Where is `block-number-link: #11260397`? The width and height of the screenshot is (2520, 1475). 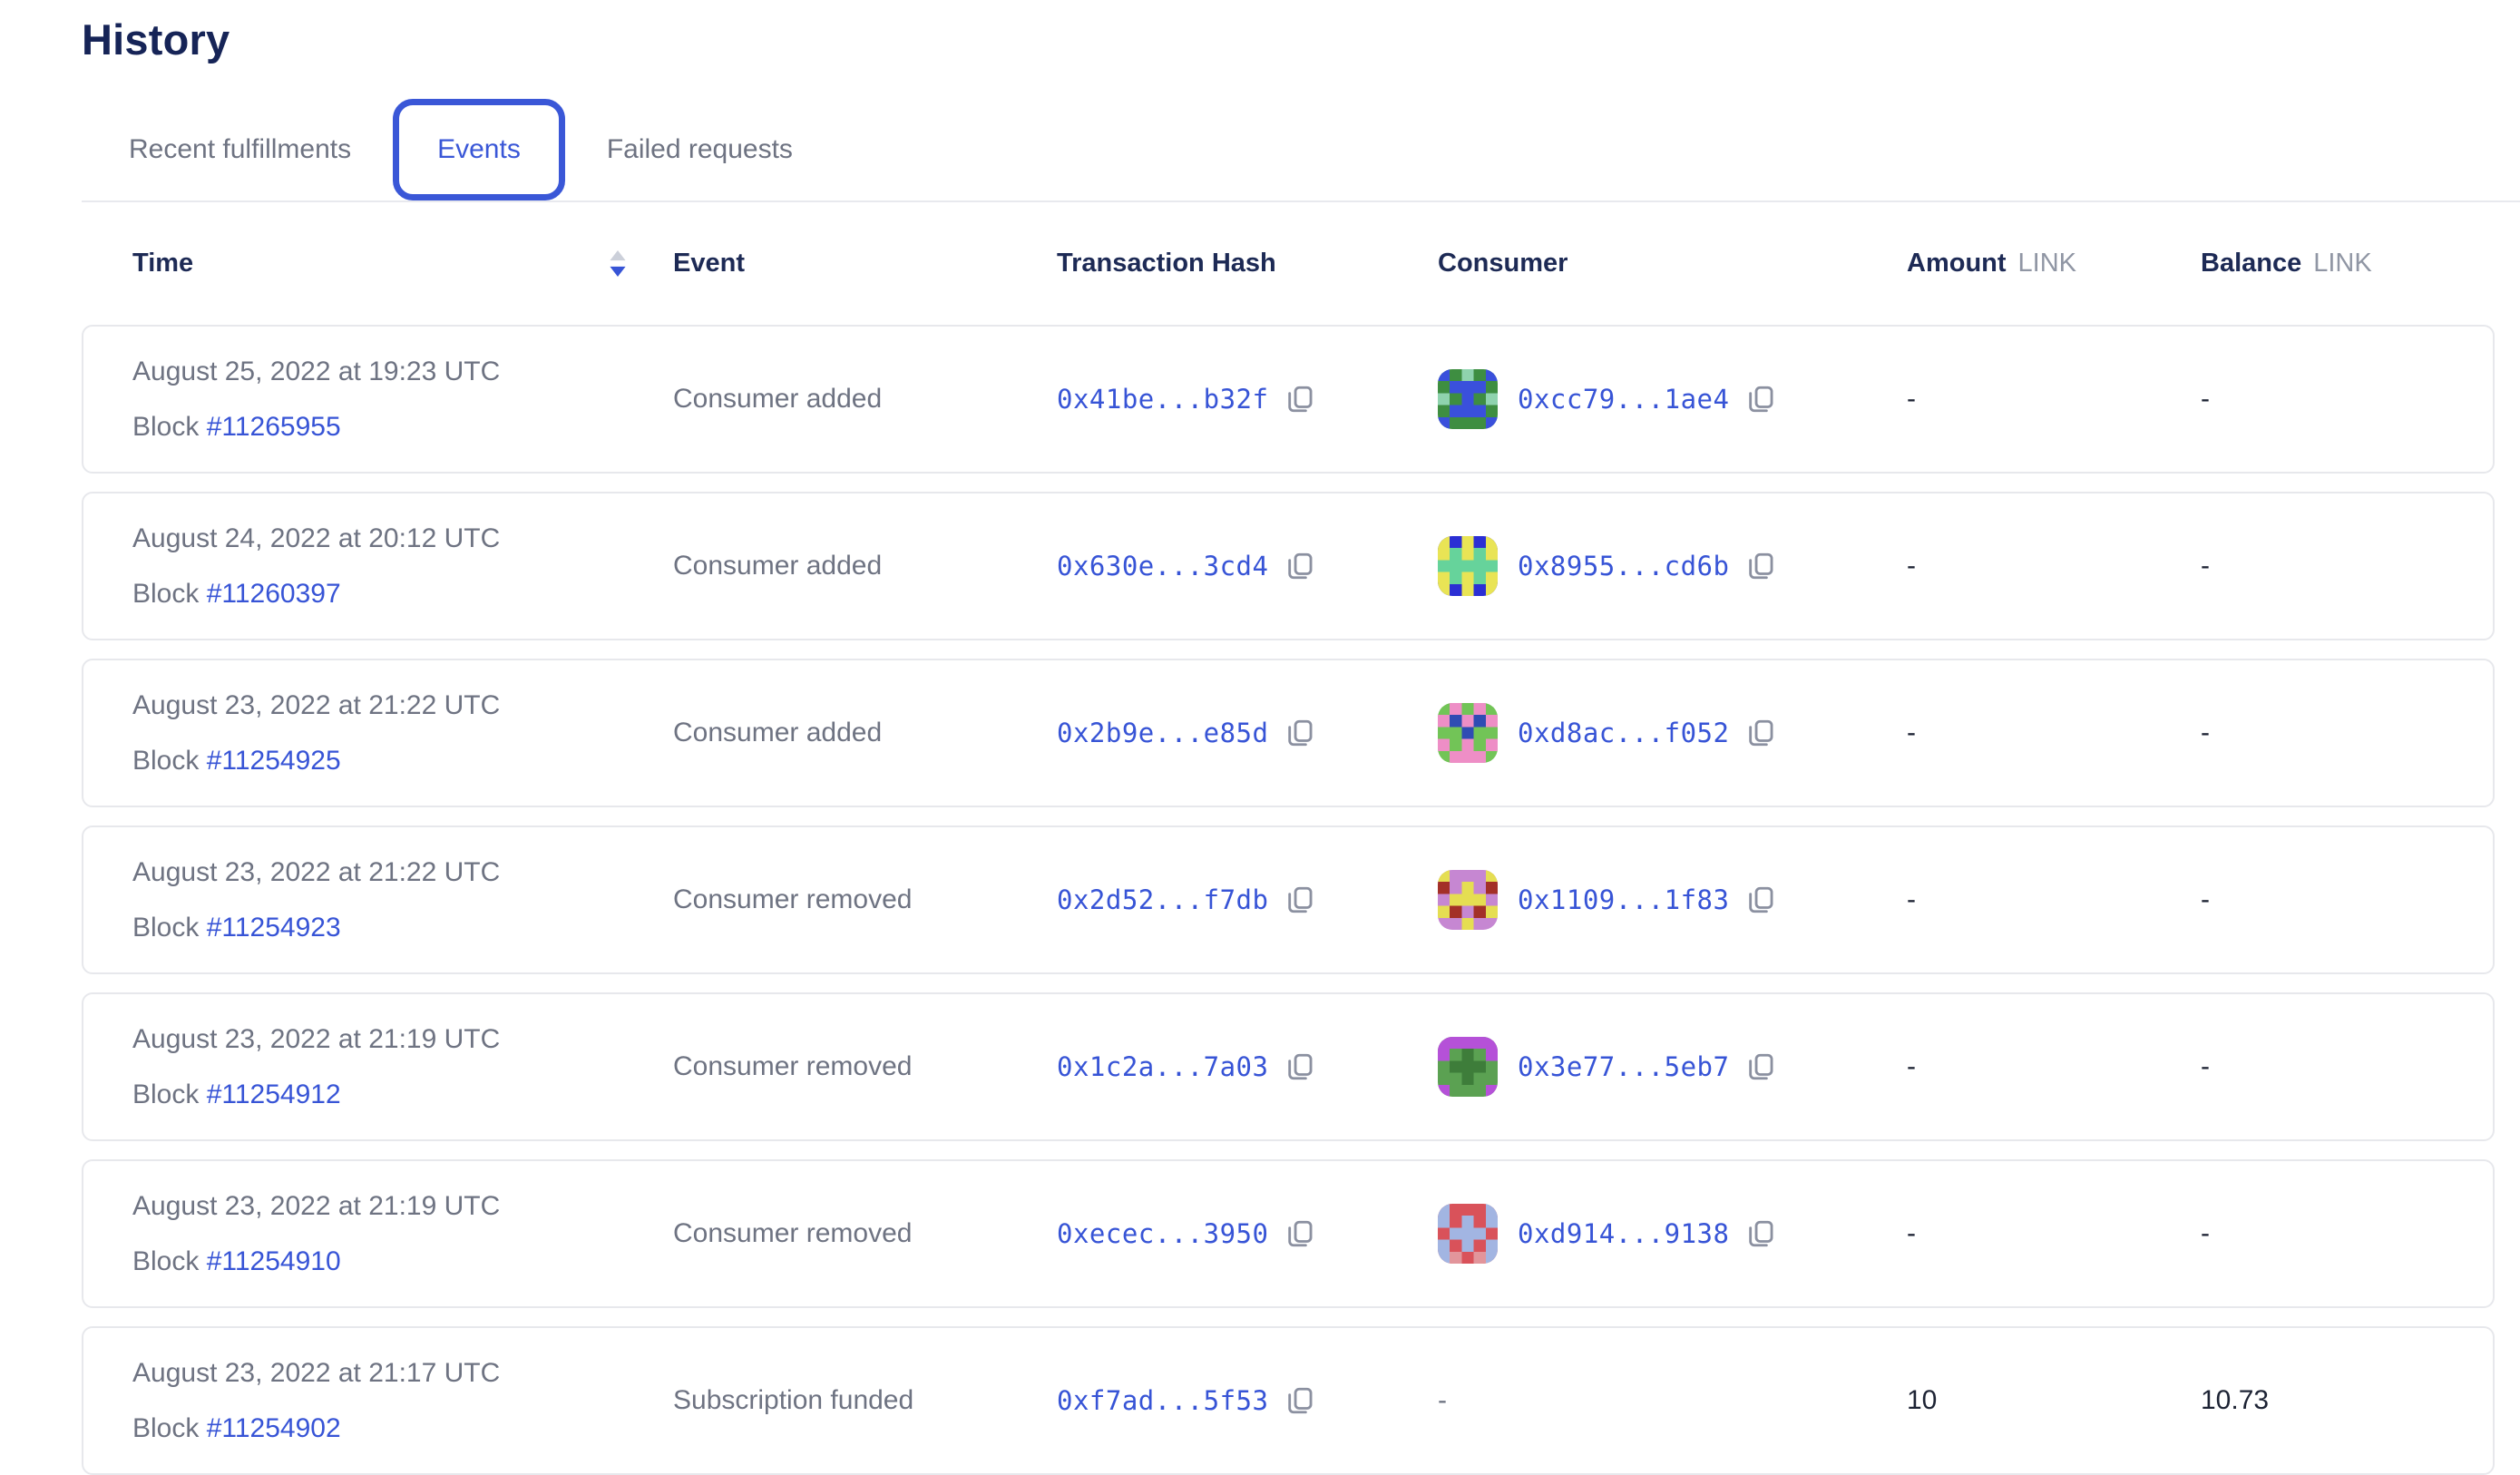
block-number-link: #11260397 is located at coordinates (274, 593).